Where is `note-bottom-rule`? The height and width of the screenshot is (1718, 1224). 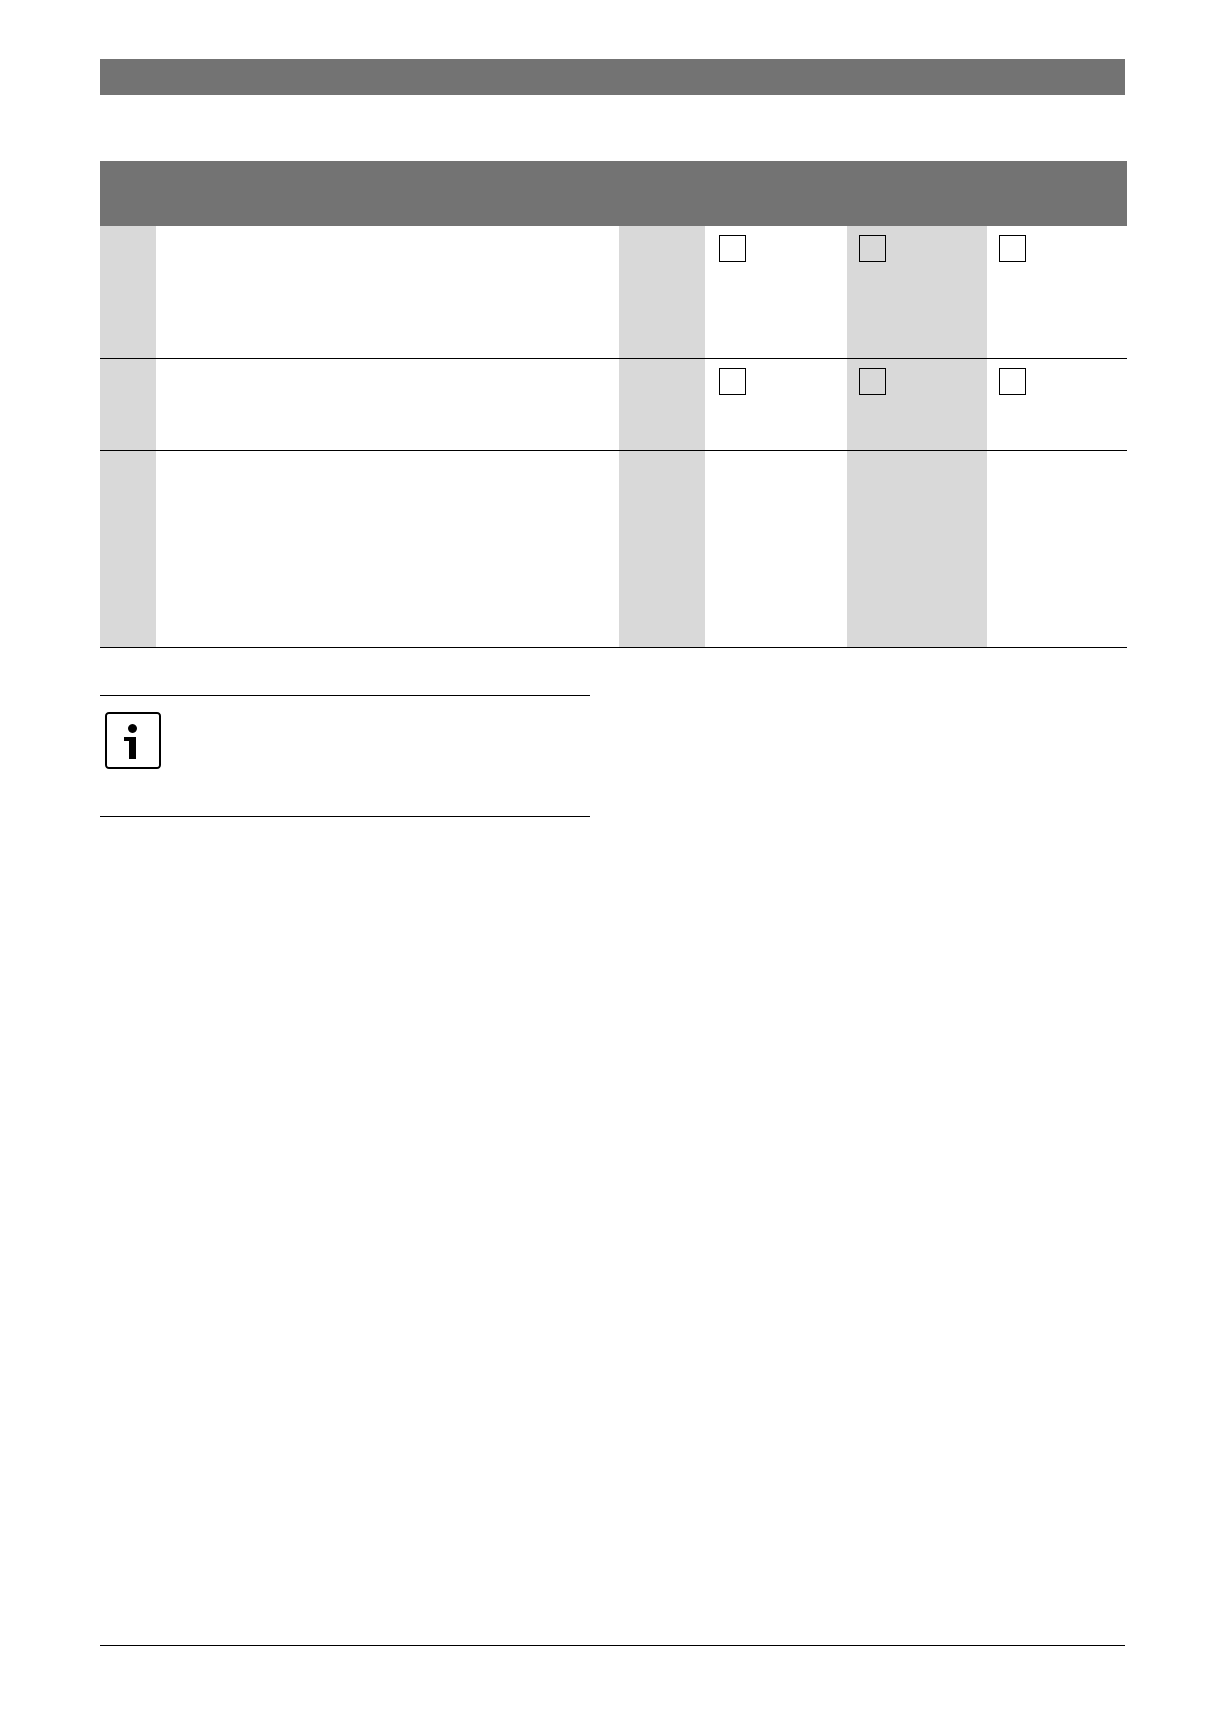
note-bottom-rule is located at coordinates (345, 816).